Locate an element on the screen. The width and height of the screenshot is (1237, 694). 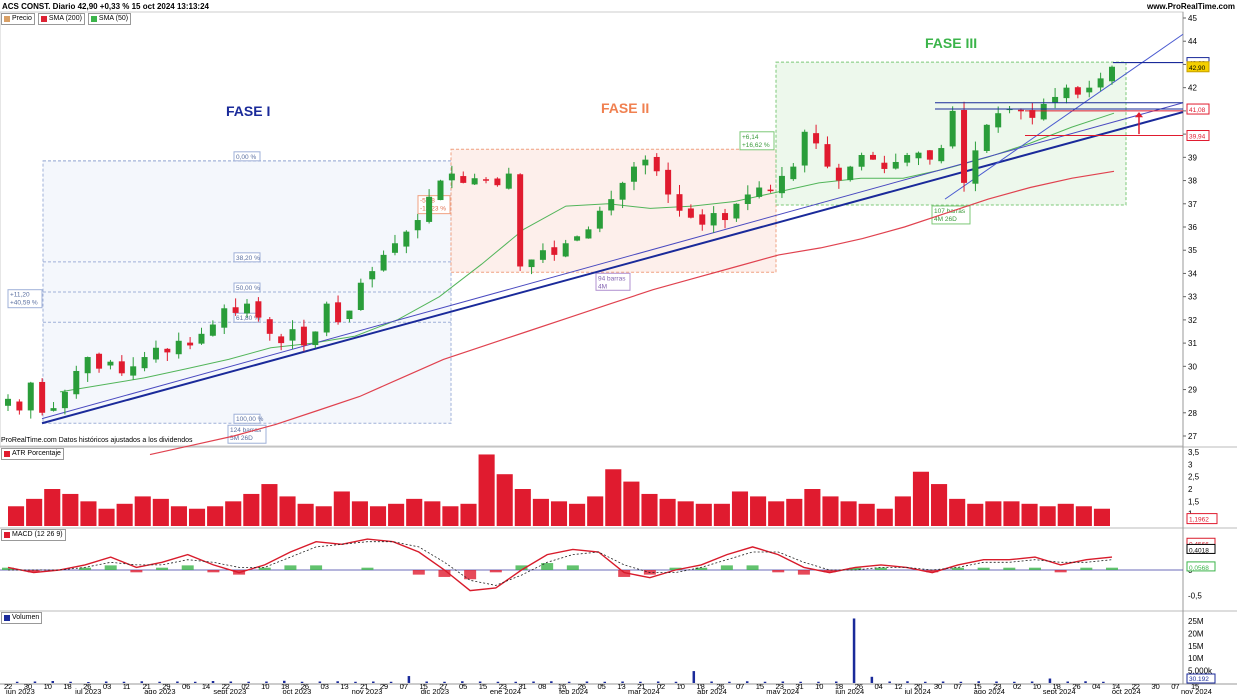
macd-label-text: MACD (12 26 9) is located at coordinates (37, 534).